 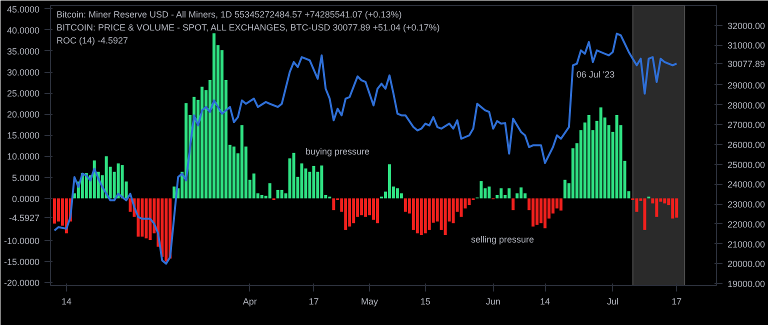 I want to click on annotation: Bitcoin: Miner Reserve USD - All Miners, 1D 55345272484.57 +74285541.07 (+0.13%), so click(x=229, y=15).